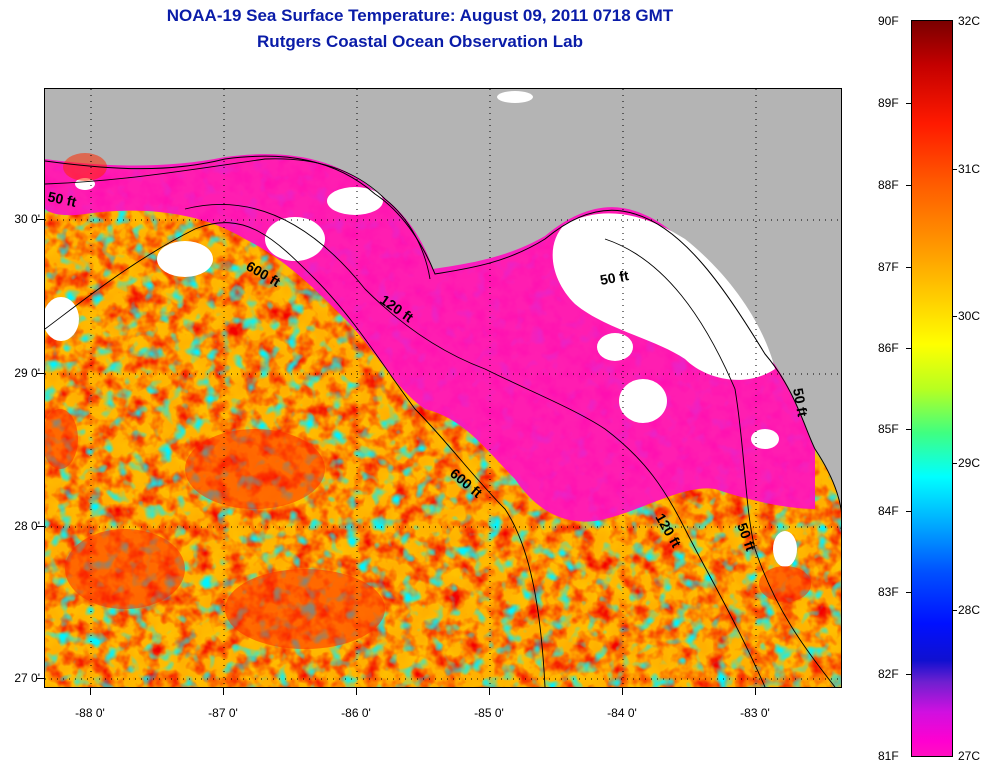  Describe the element at coordinates (90, 713) in the screenshot. I see `lon-label: -88 0'` at that location.